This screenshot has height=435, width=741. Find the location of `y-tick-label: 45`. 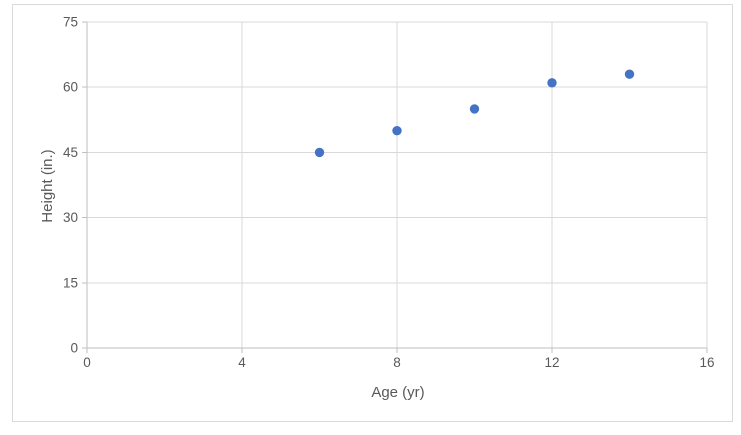

y-tick-label: 45 is located at coordinates (70, 152).